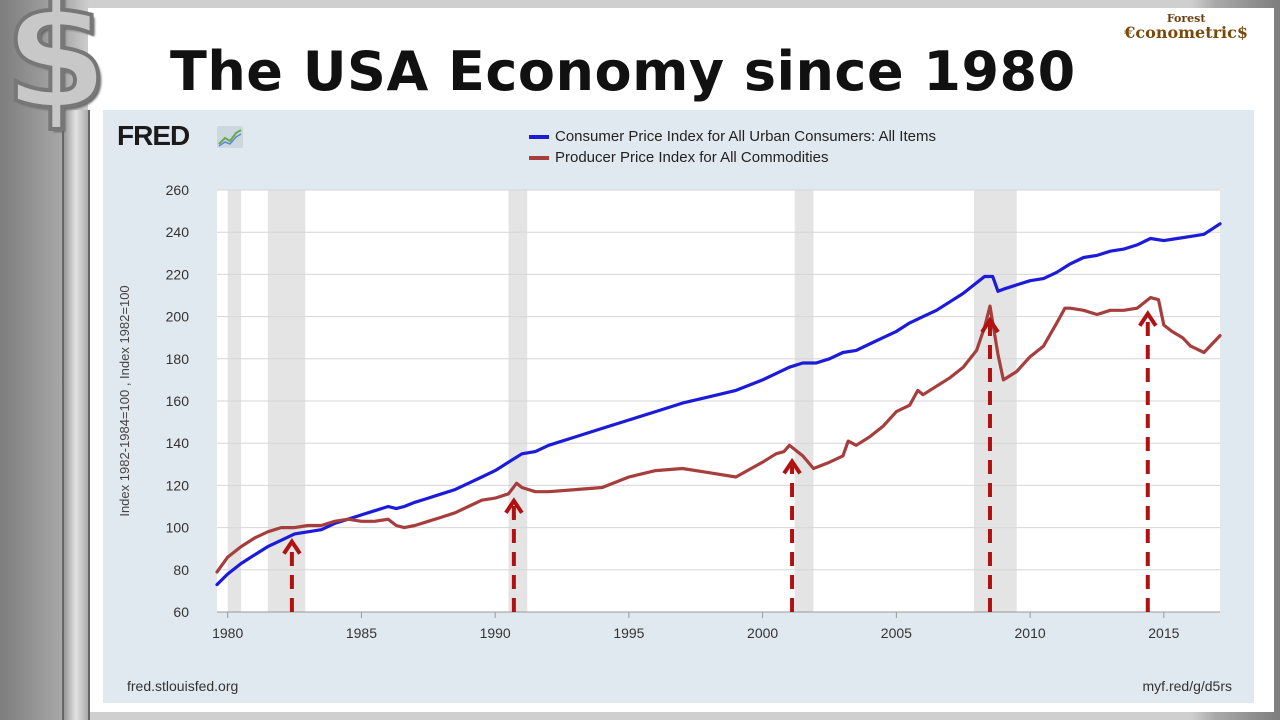  What do you see at coordinates (227, 633) in the screenshot?
I see `x-tick-label-1980: 1980` at bounding box center [227, 633].